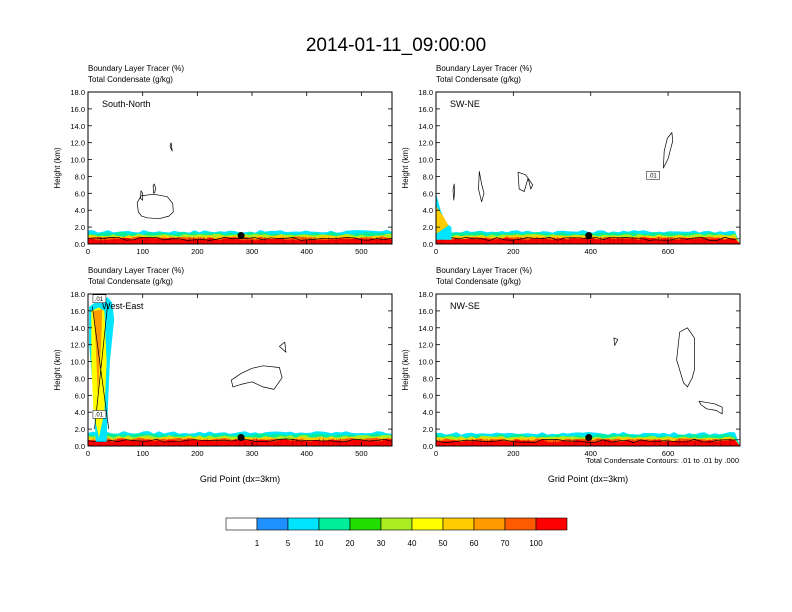  I want to click on colorbar-label: 40, so click(412, 543).